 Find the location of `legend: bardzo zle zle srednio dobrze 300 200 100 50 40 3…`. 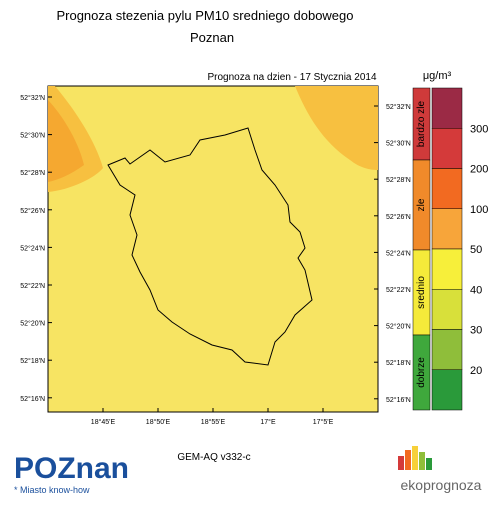

legend: bardzo zle zle srednio dobrze 300 200 100 50 40 3… is located at coordinates (450, 249).